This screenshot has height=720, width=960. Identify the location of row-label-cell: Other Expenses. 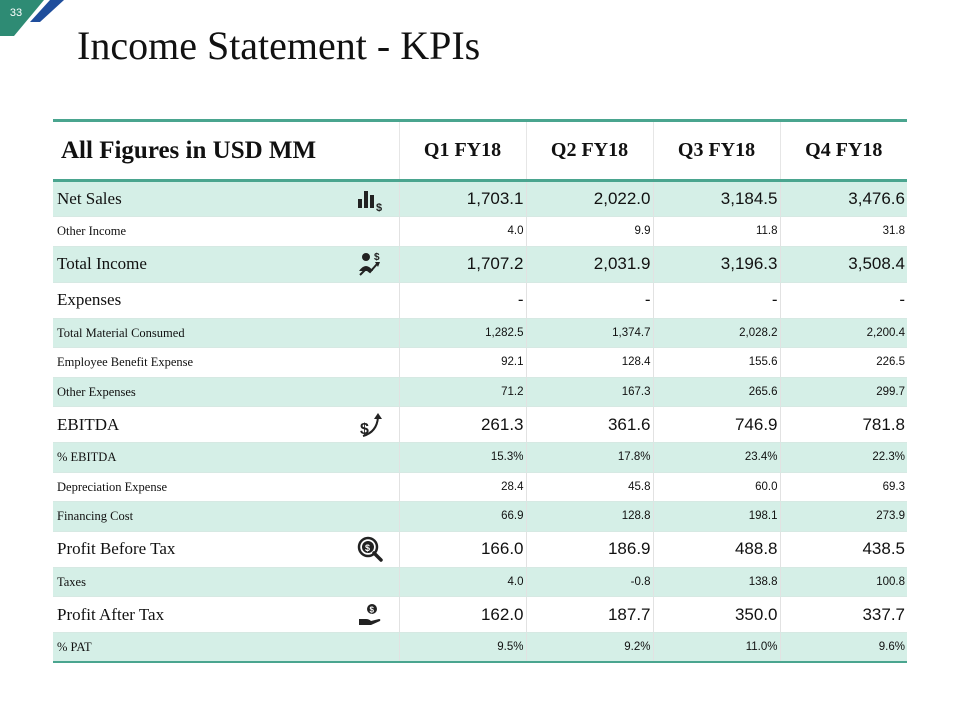
(226, 392).